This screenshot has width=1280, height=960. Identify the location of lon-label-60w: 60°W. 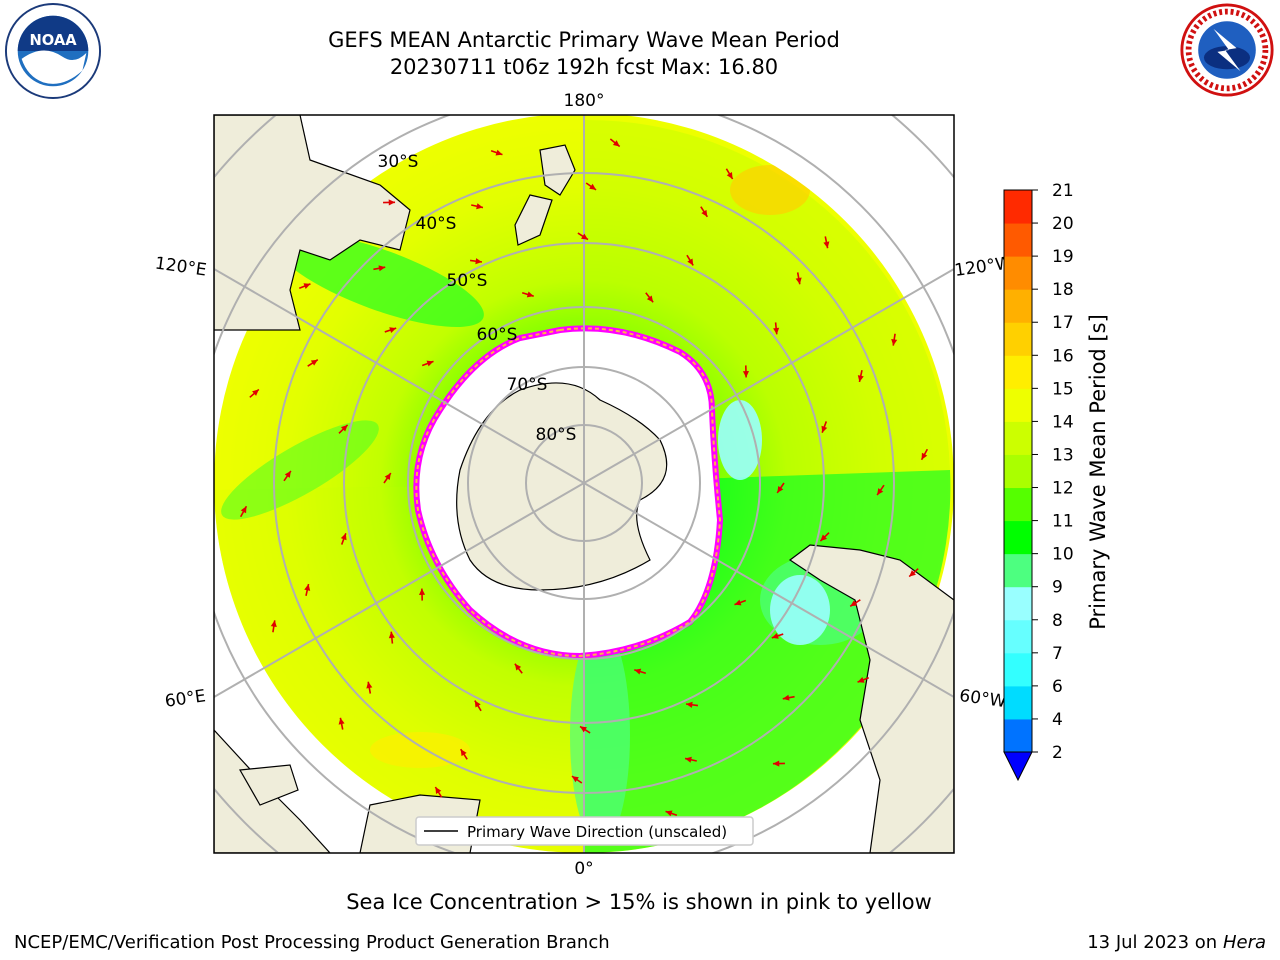
(982, 699).